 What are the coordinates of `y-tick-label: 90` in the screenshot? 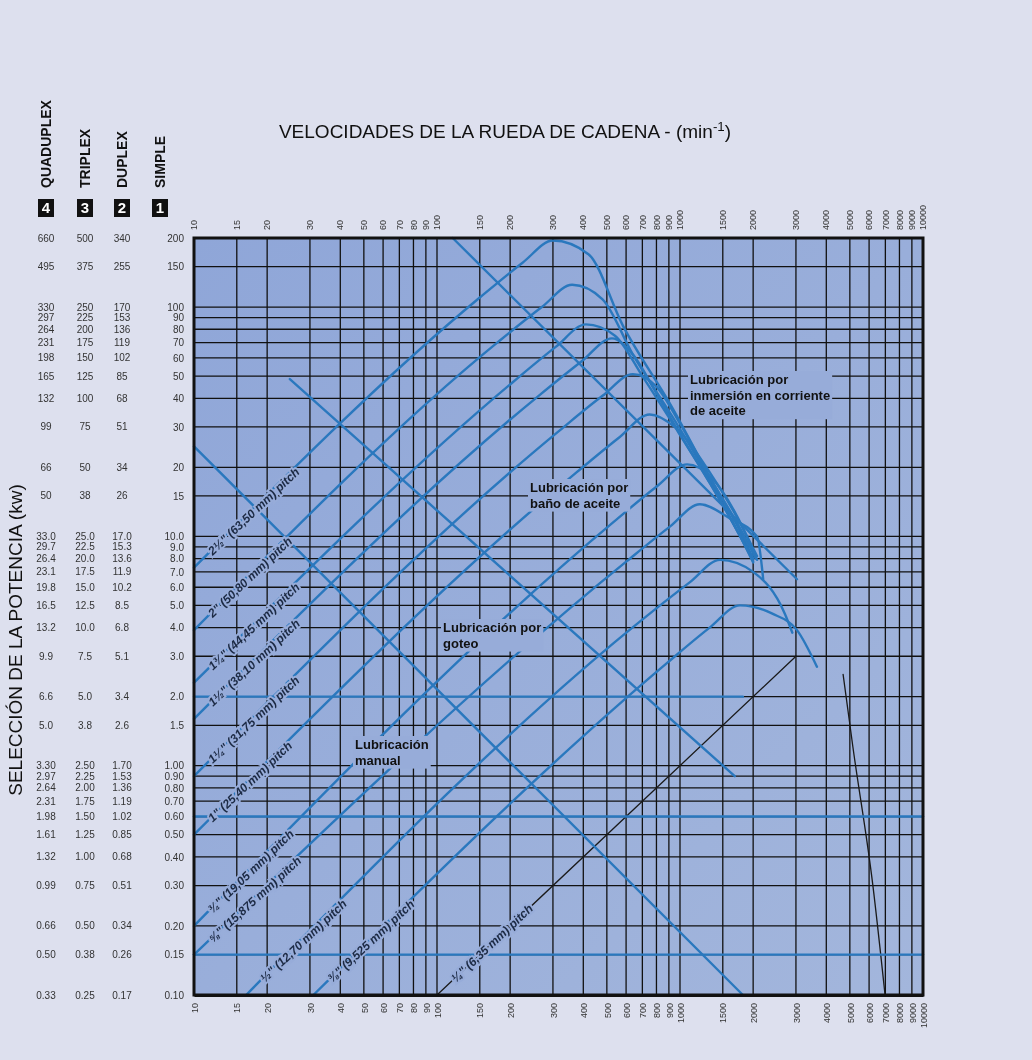 It's located at (178, 318).